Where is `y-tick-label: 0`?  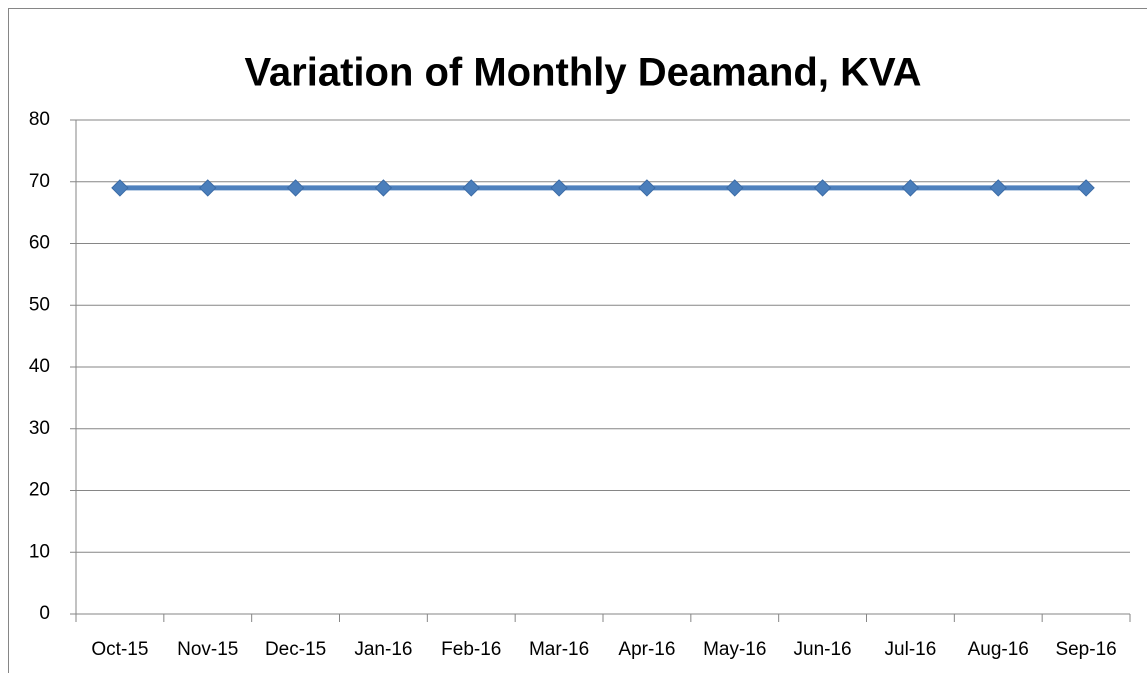
y-tick-label: 0 is located at coordinates (44, 613).